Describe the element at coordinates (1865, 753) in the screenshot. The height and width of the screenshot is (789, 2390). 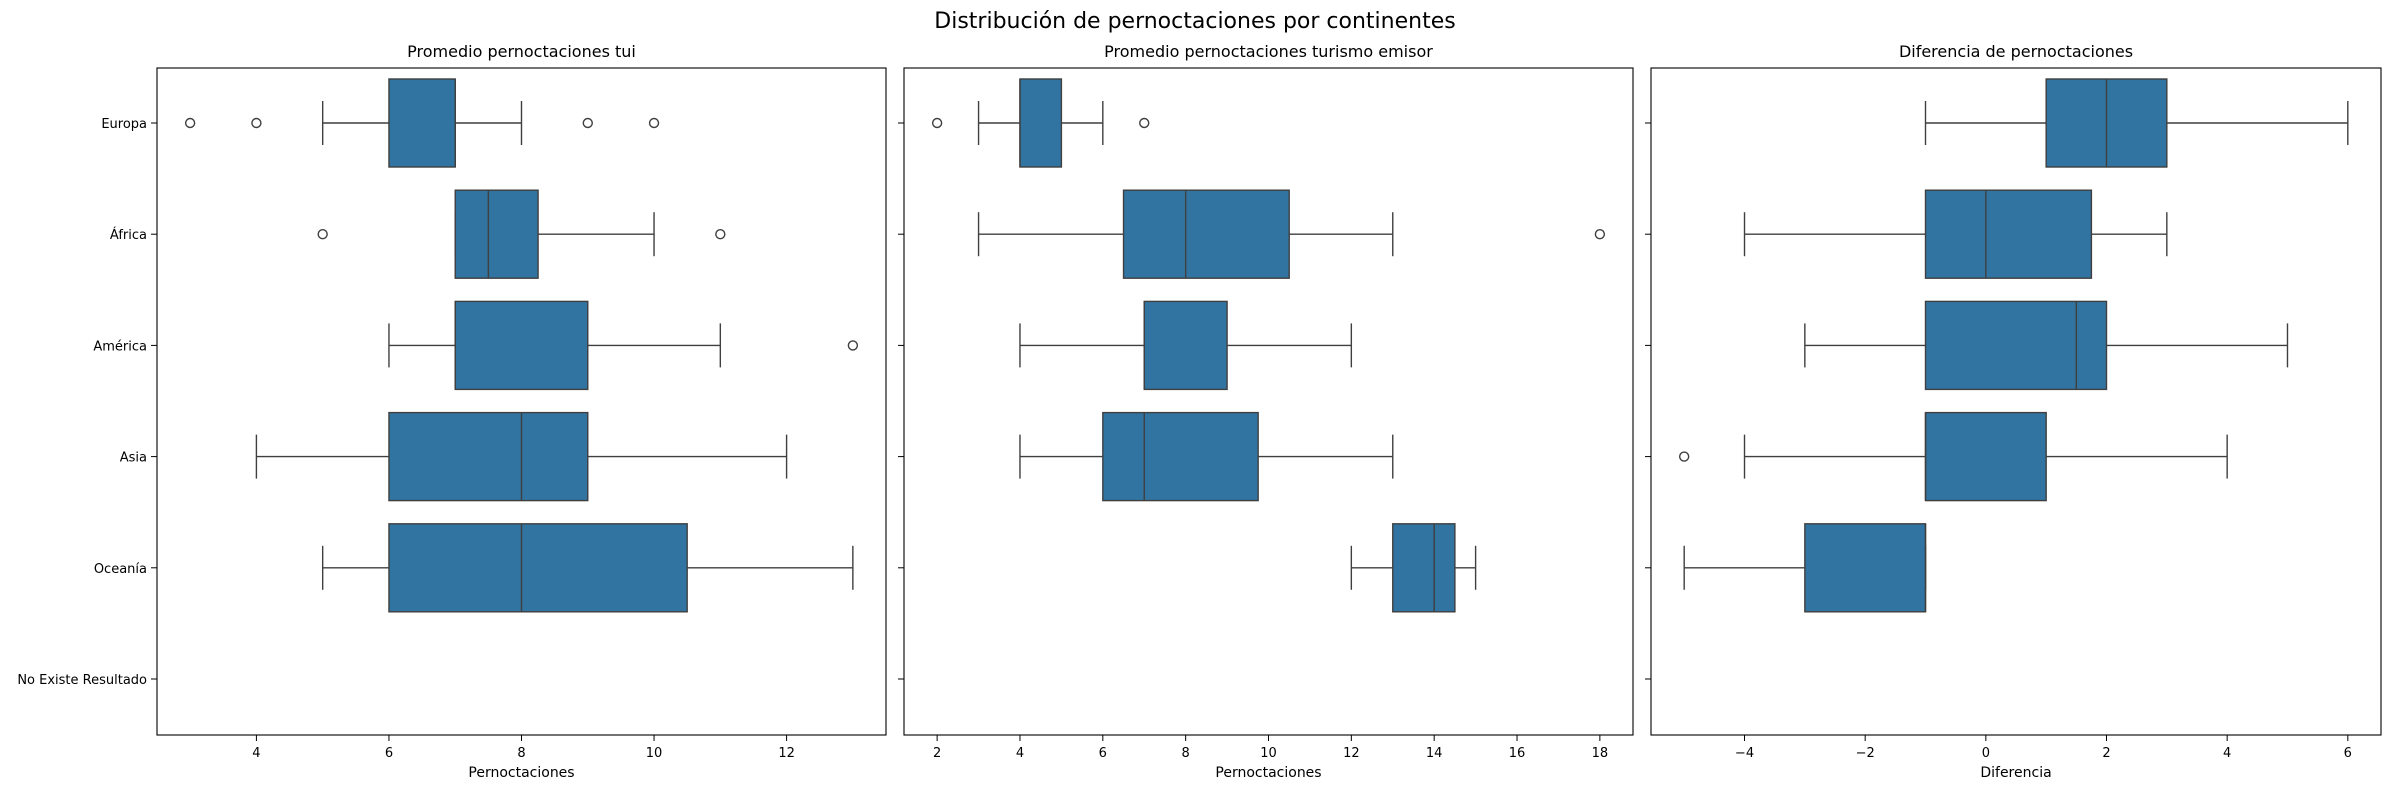
I see `x-tick-label: −2` at that location.